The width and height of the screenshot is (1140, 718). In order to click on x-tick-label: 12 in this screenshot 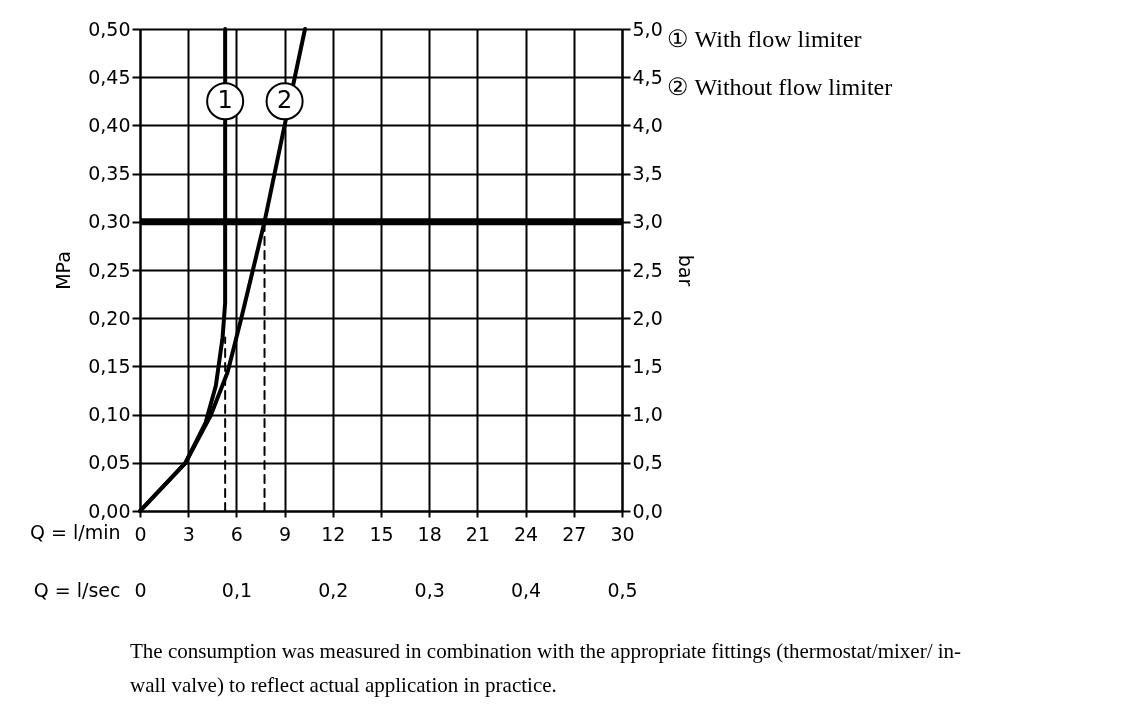, I will do `click(333, 533)`.